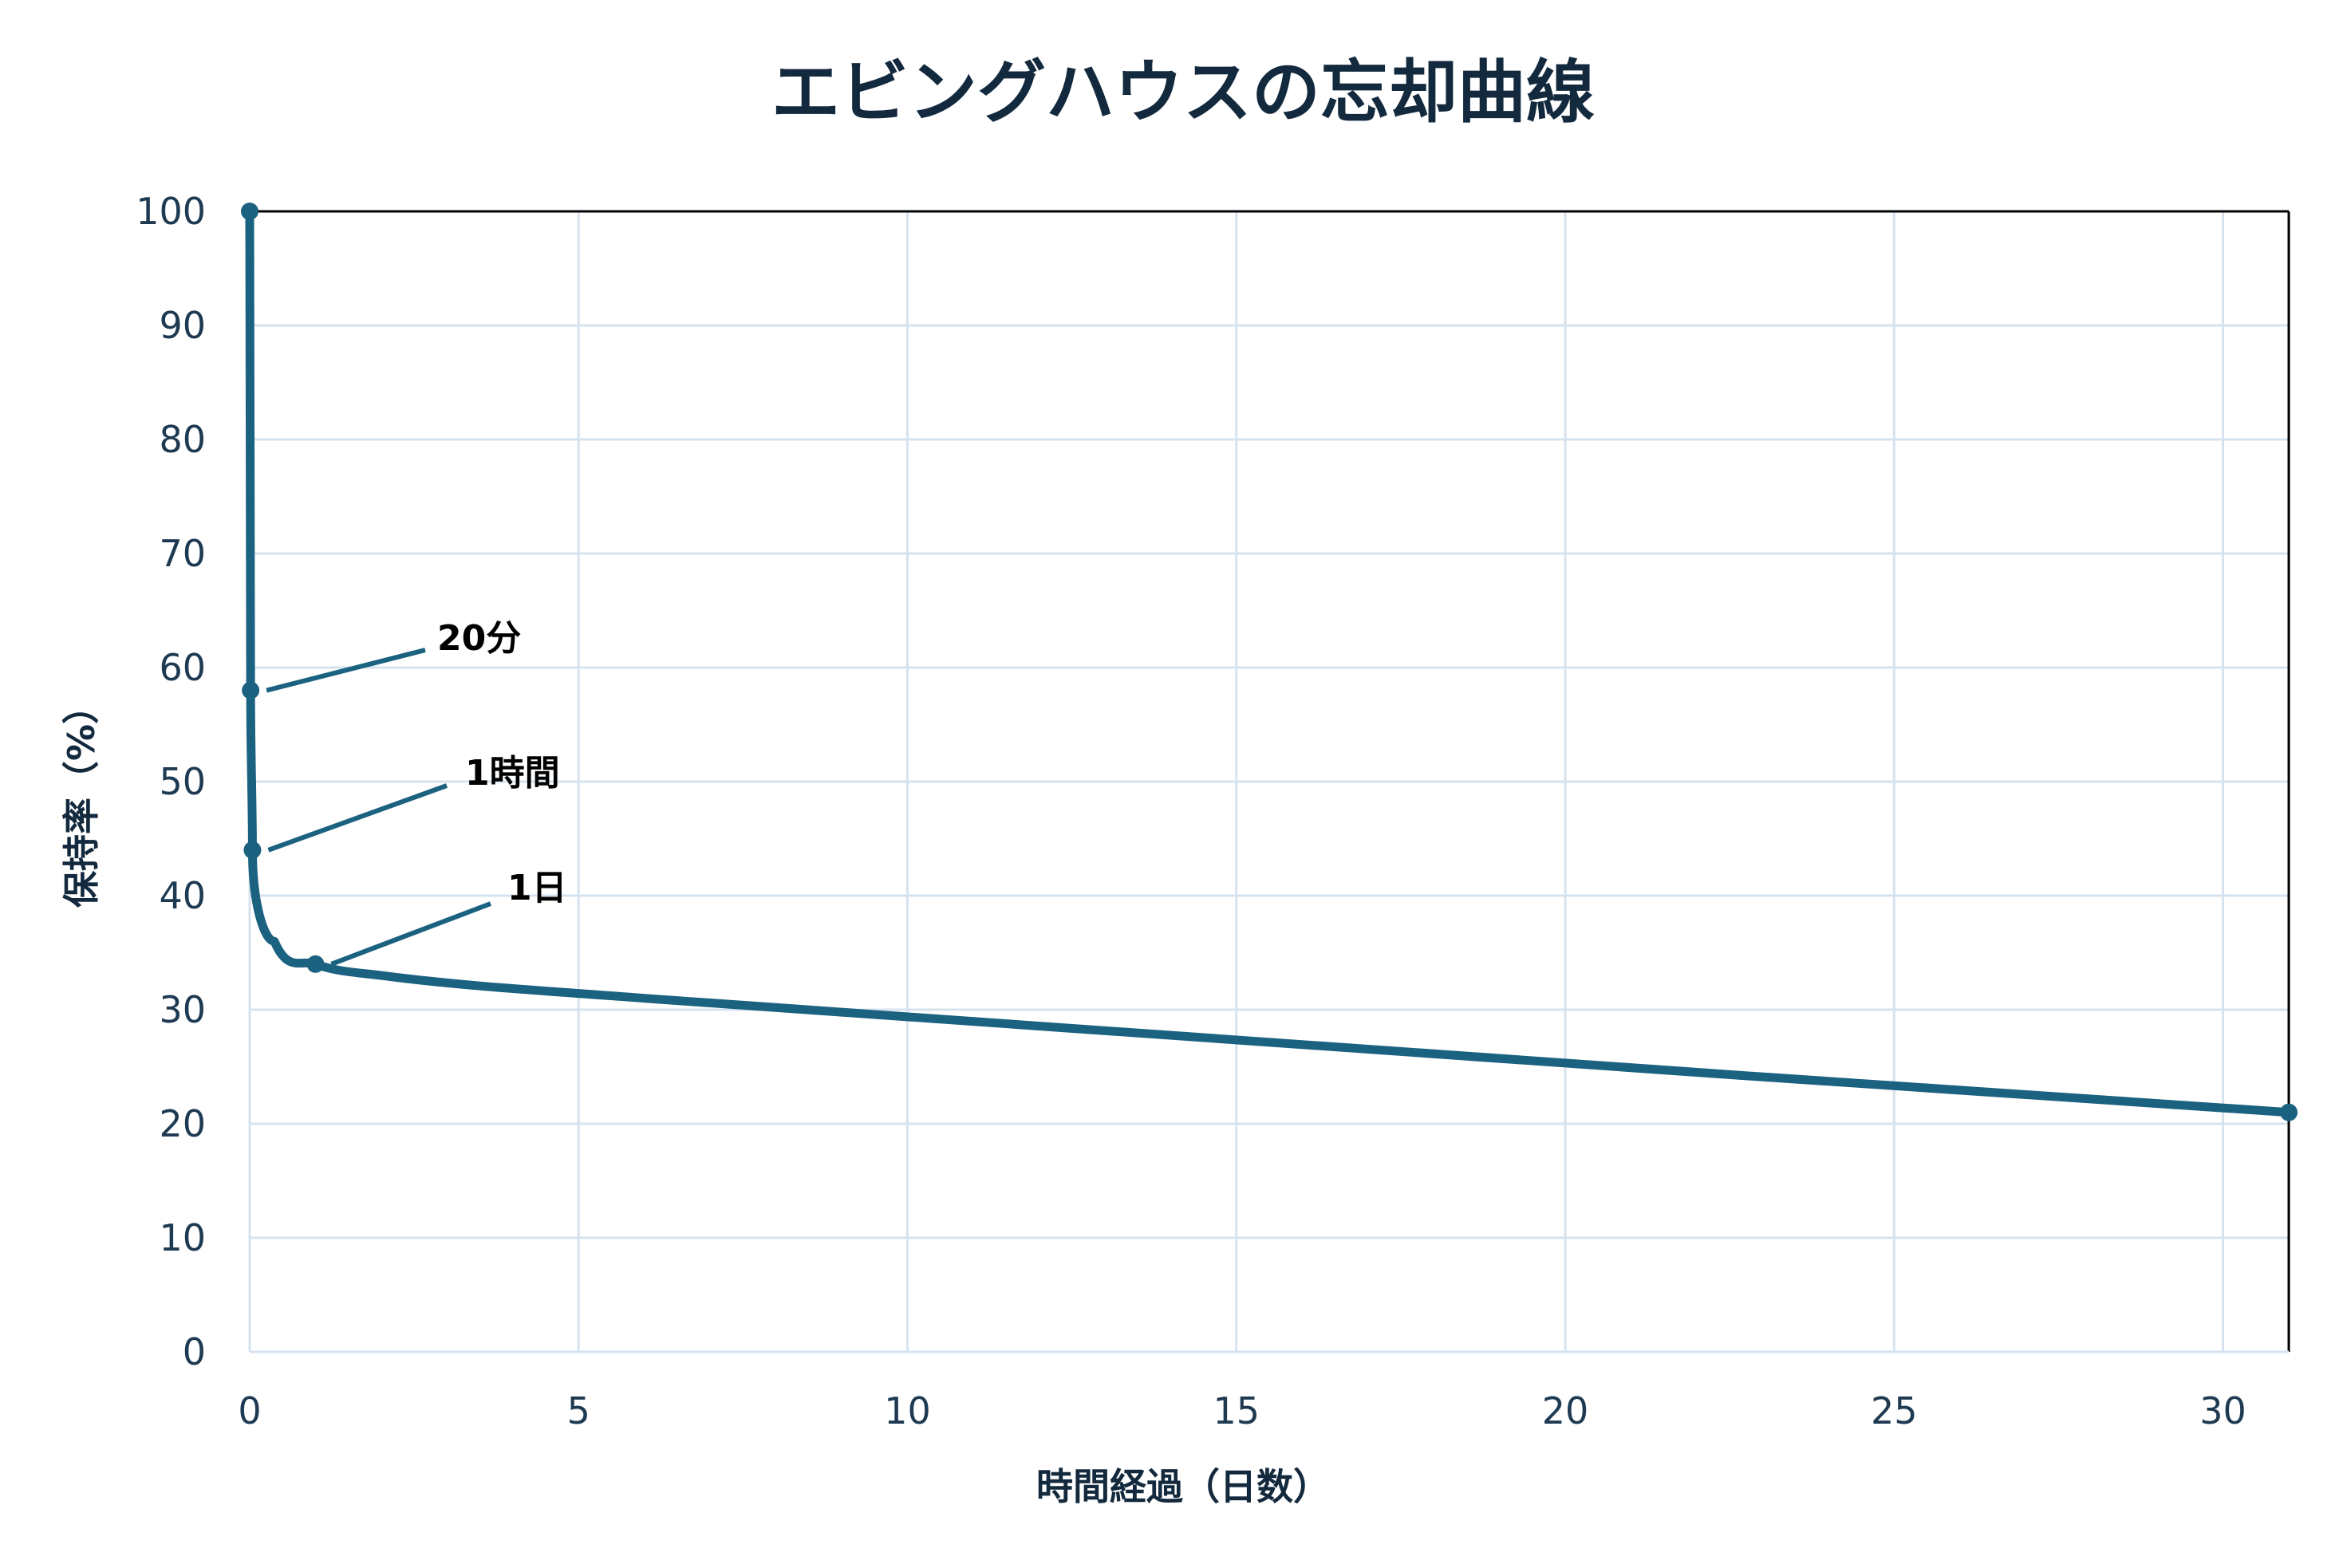 Image resolution: width=2351 pixels, height=1568 pixels. Describe the element at coordinates (537, 888) in the screenshot. I see `annotation-label-2: 1日` at that location.